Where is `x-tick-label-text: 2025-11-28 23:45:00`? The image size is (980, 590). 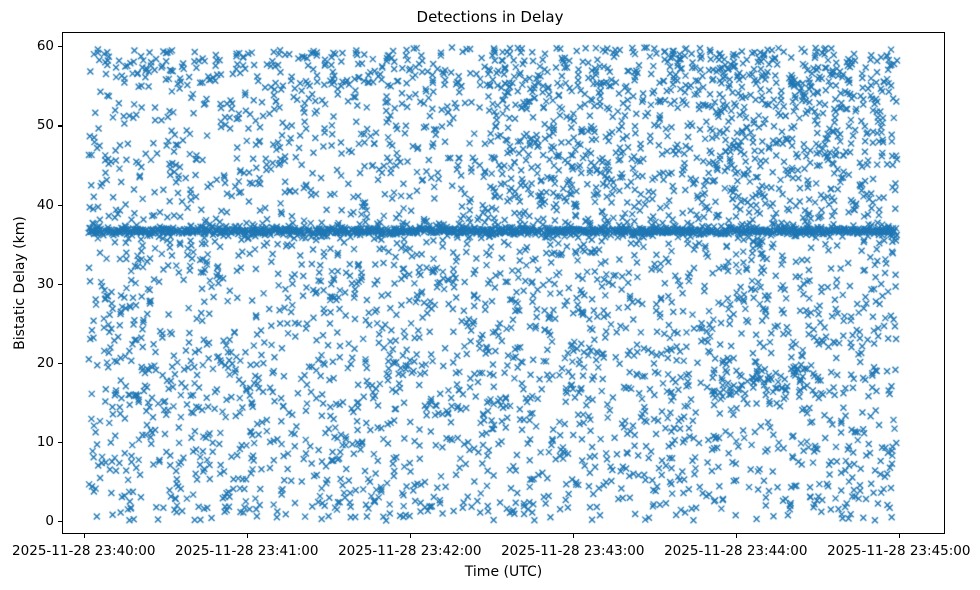
x-tick-label-text: 2025-11-28 23:45:00 is located at coordinates (899, 551).